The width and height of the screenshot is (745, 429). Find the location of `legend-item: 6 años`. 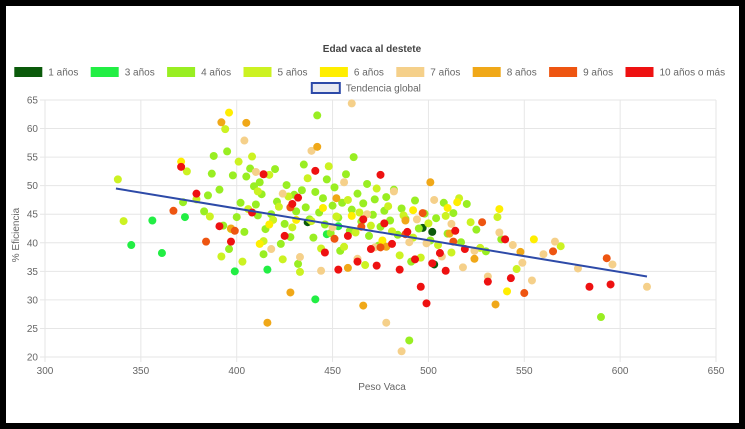

legend-item: 6 años is located at coordinates (351, 73).